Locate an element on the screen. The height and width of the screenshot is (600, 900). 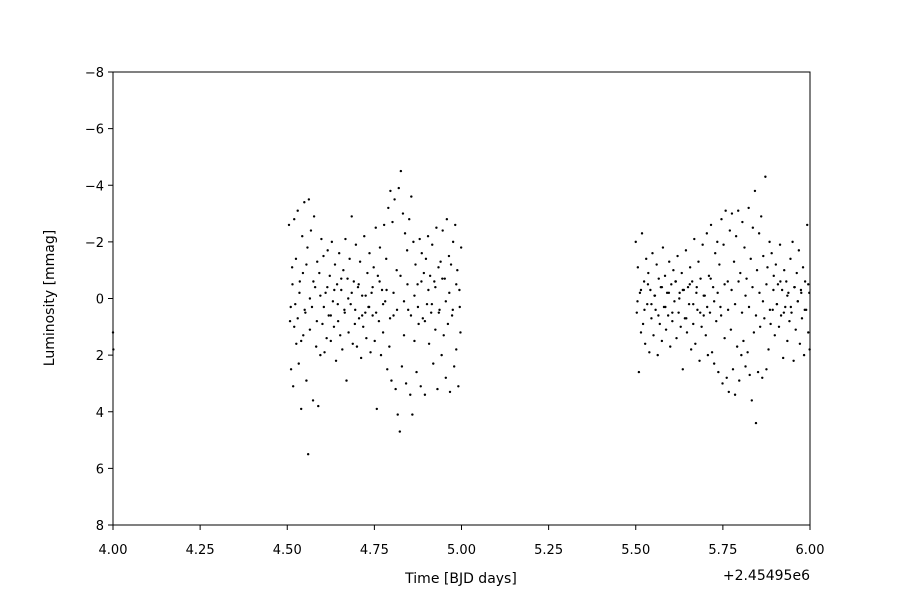
x-tick-label: 5.25 is located at coordinates (548, 550).